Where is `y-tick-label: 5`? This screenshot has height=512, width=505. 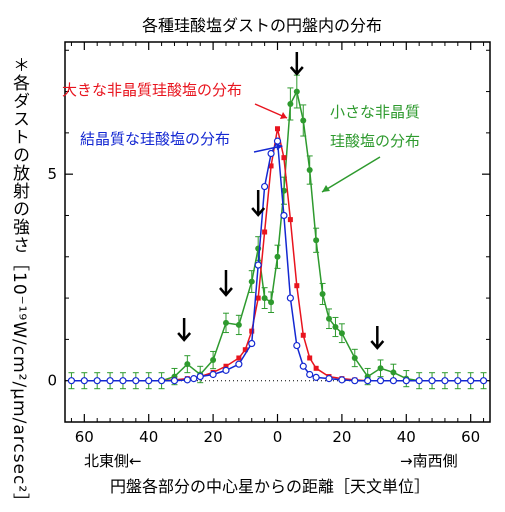 y-tick-label: 5 is located at coordinates (52, 174).